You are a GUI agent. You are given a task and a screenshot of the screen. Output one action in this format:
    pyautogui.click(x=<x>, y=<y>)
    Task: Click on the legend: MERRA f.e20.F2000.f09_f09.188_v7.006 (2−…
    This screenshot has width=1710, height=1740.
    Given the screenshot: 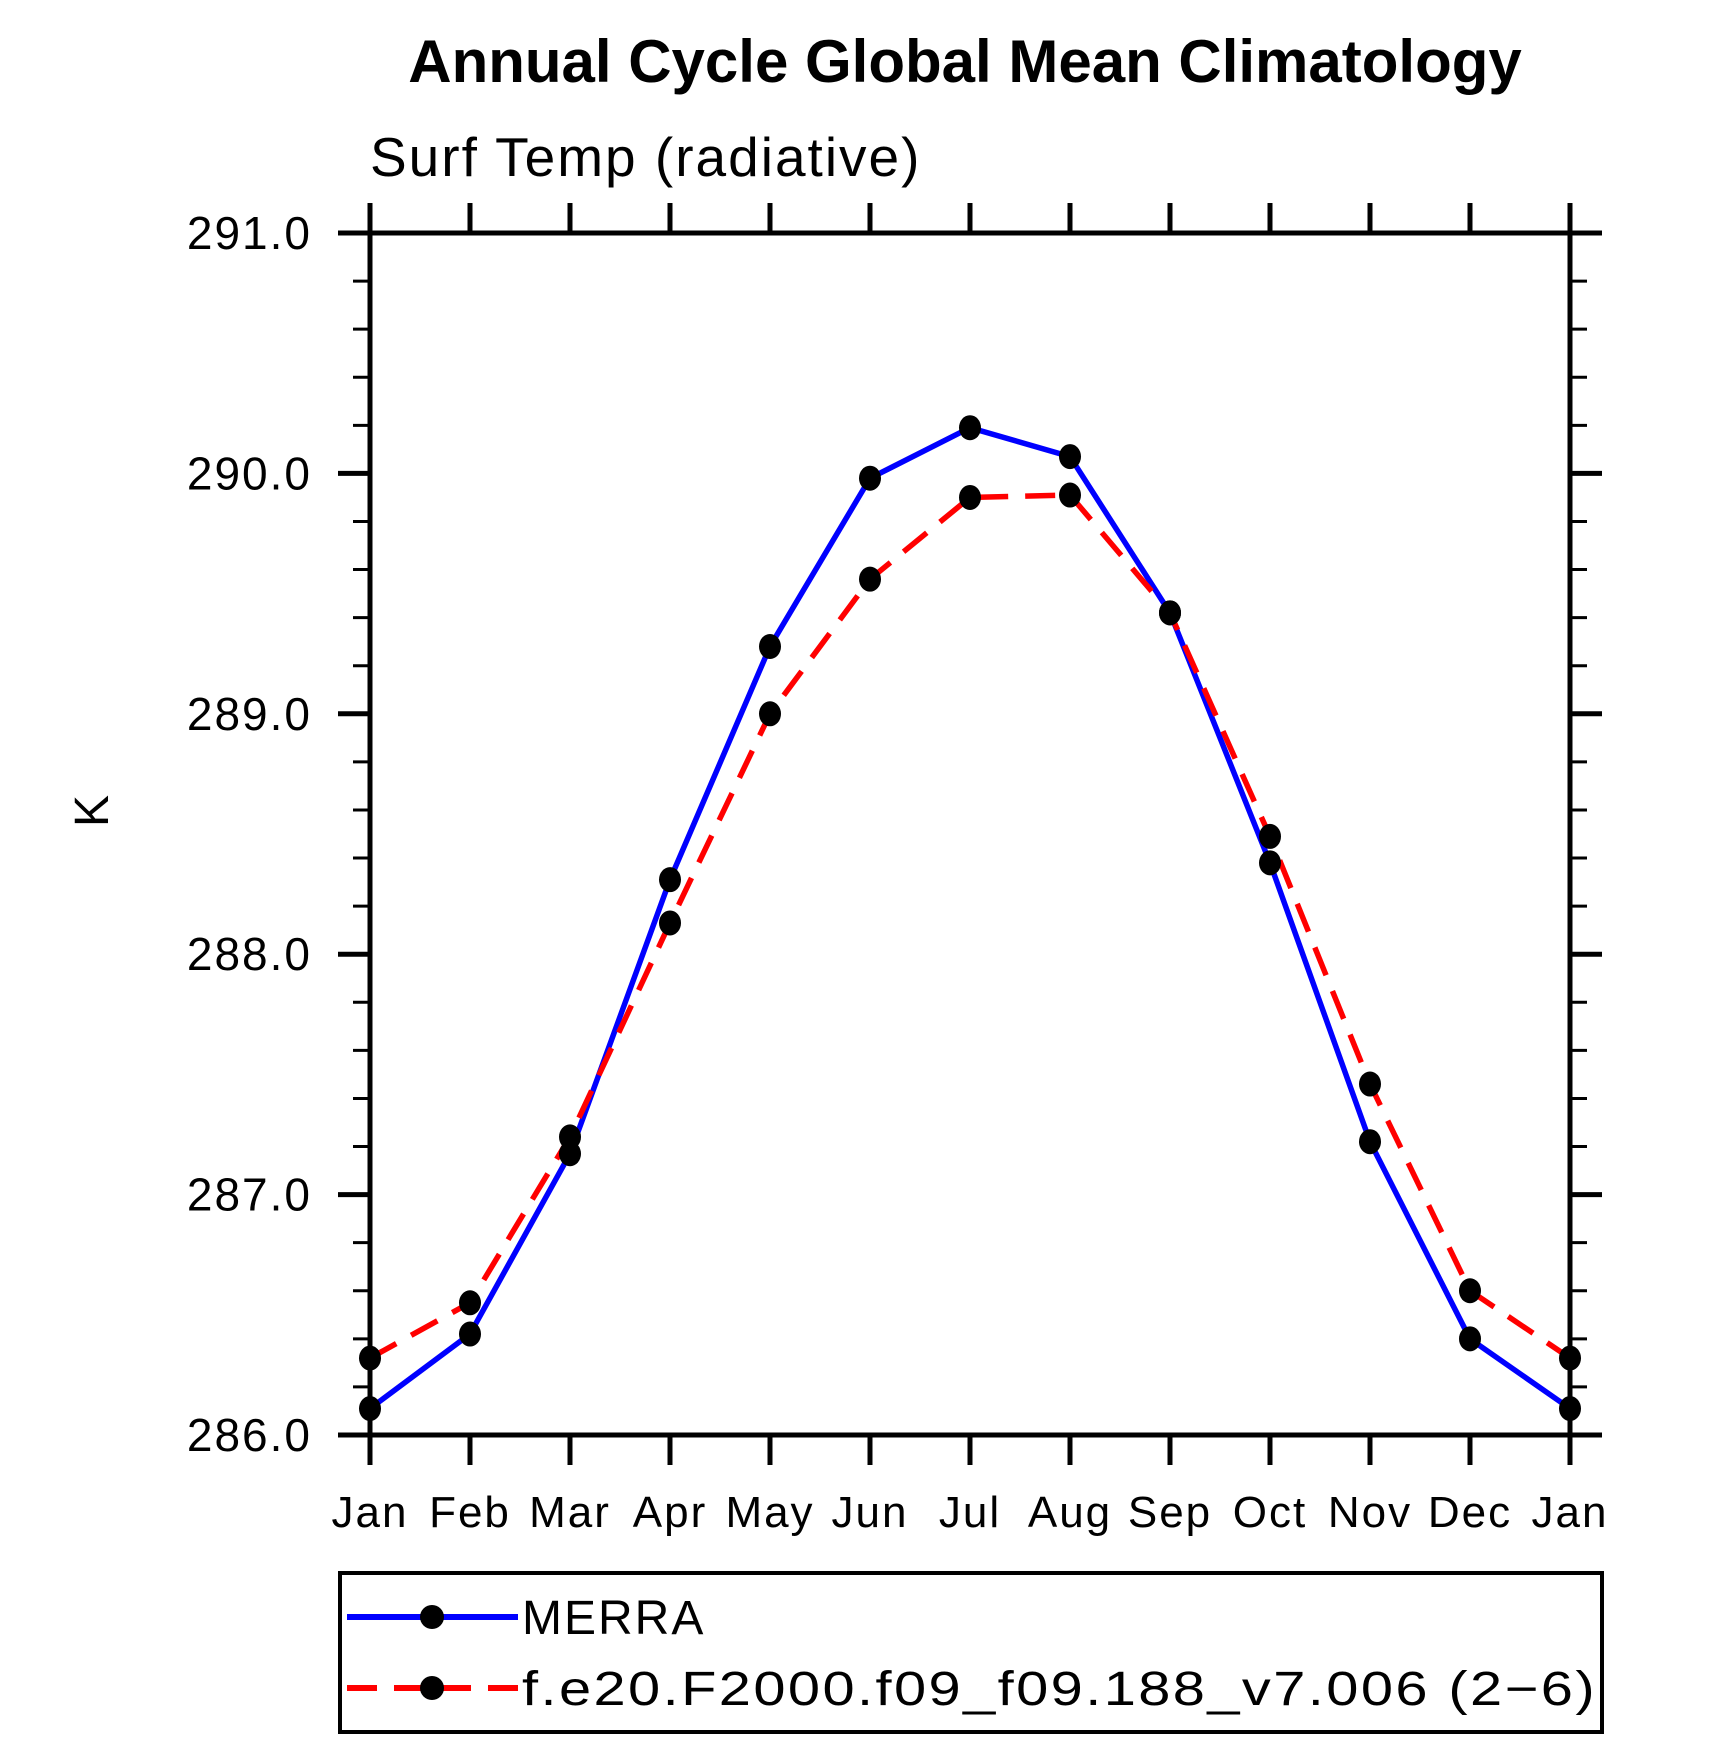 What is the action you would take?
    pyautogui.click(x=971, y=1652)
    